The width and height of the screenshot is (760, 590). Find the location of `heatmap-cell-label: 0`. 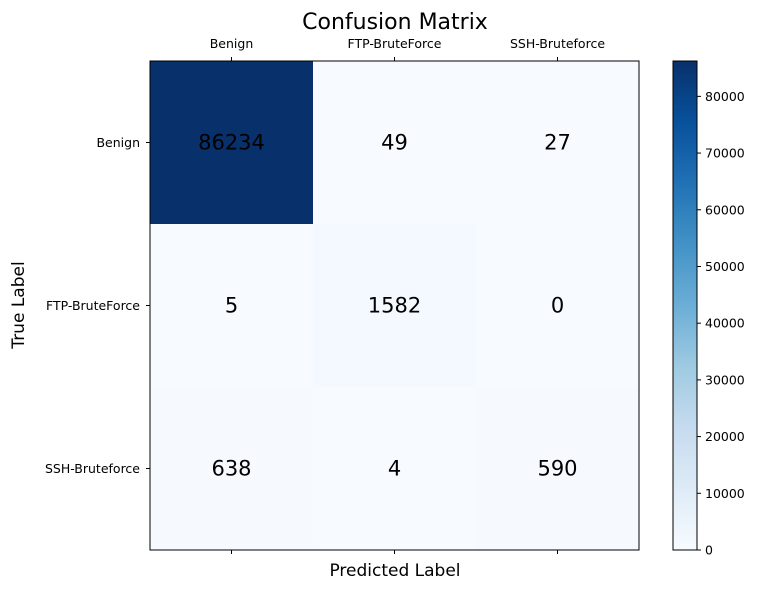

heatmap-cell-label: 0 is located at coordinates (557, 306).